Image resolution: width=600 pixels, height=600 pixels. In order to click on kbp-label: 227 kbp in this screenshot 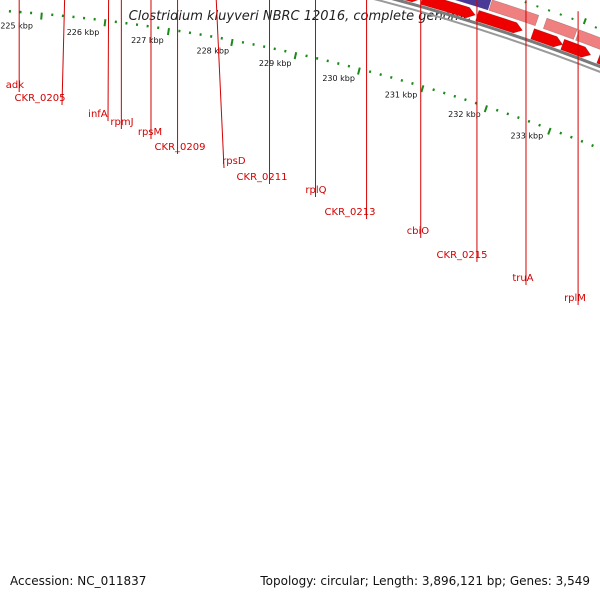, I will do `click(147, 40)`.